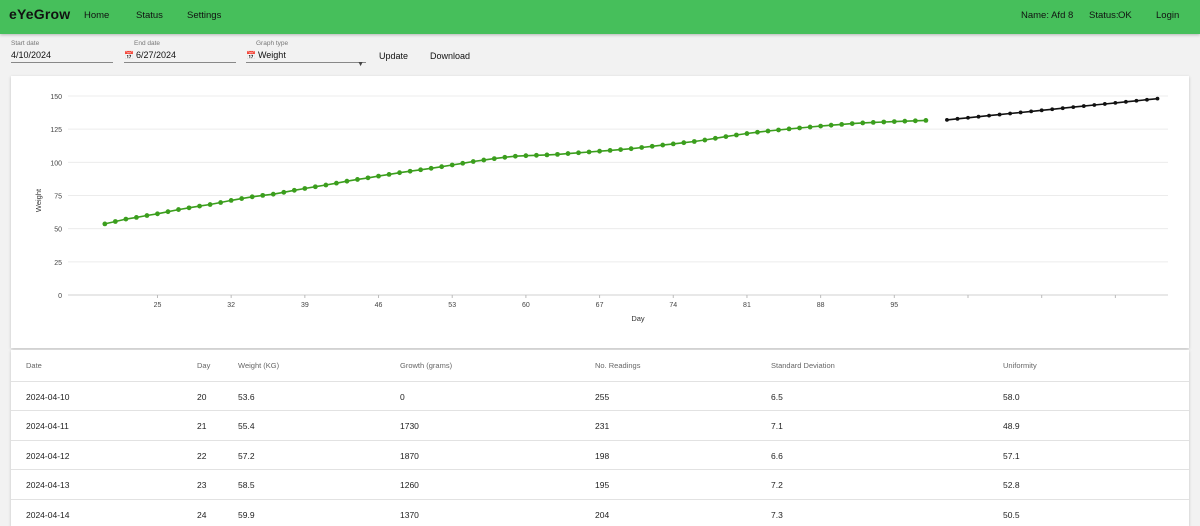 The width and height of the screenshot is (1200, 526). I want to click on column-header: Growth (grams), so click(426, 365).